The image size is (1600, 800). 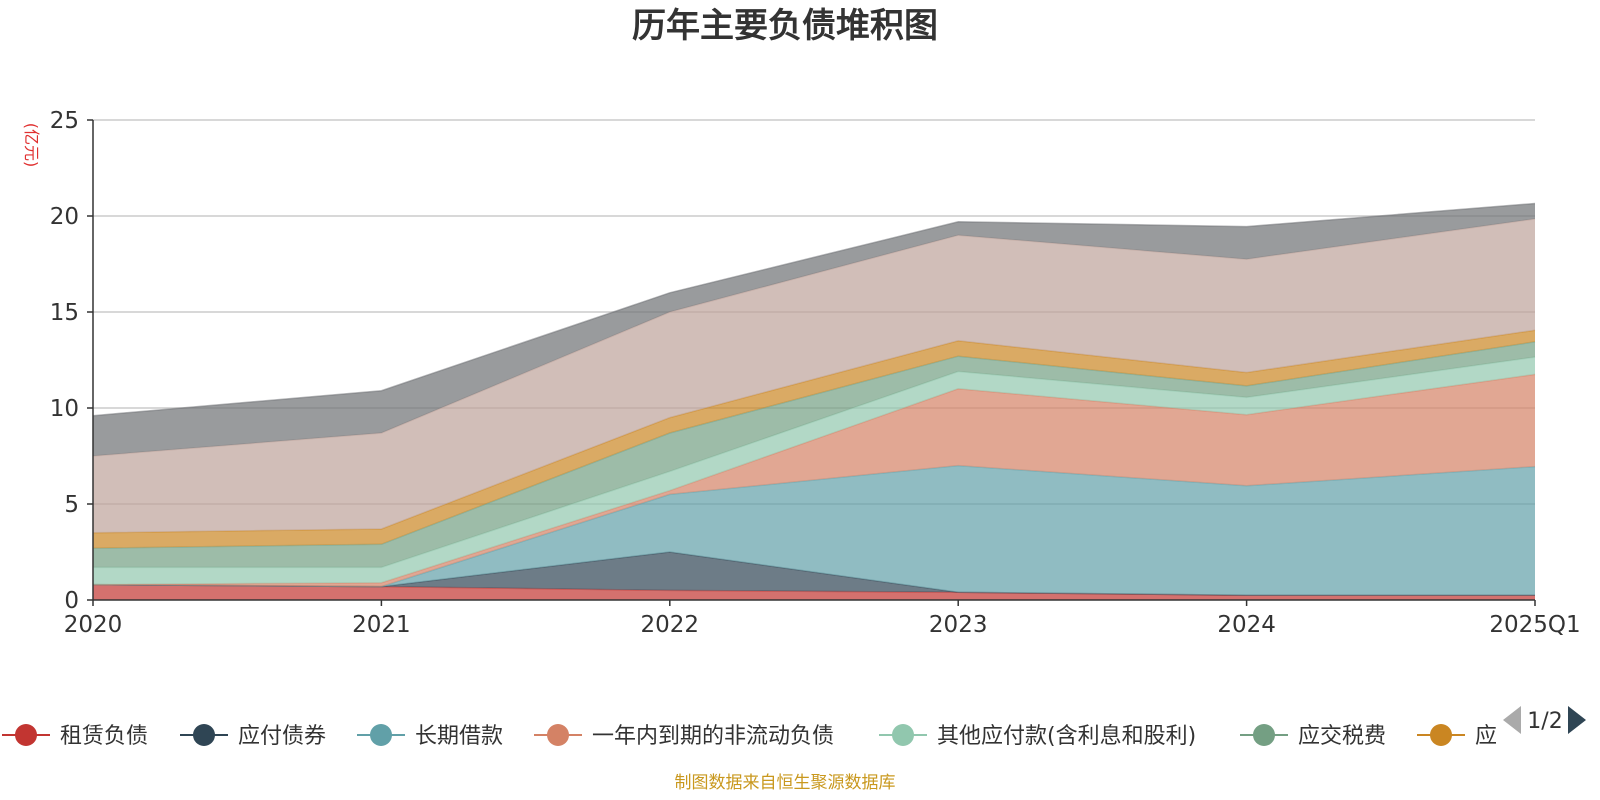 What do you see at coordinates (64, 217) in the screenshot?
I see `y-tick-label: 20` at bounding box center [64, 217].